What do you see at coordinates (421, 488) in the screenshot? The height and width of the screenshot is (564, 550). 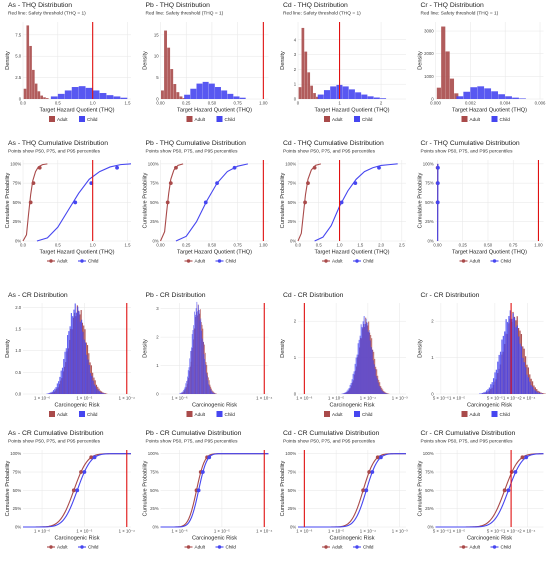 I see `y-axis-label: Cumulative Probability` at bounding box center [421, 488].